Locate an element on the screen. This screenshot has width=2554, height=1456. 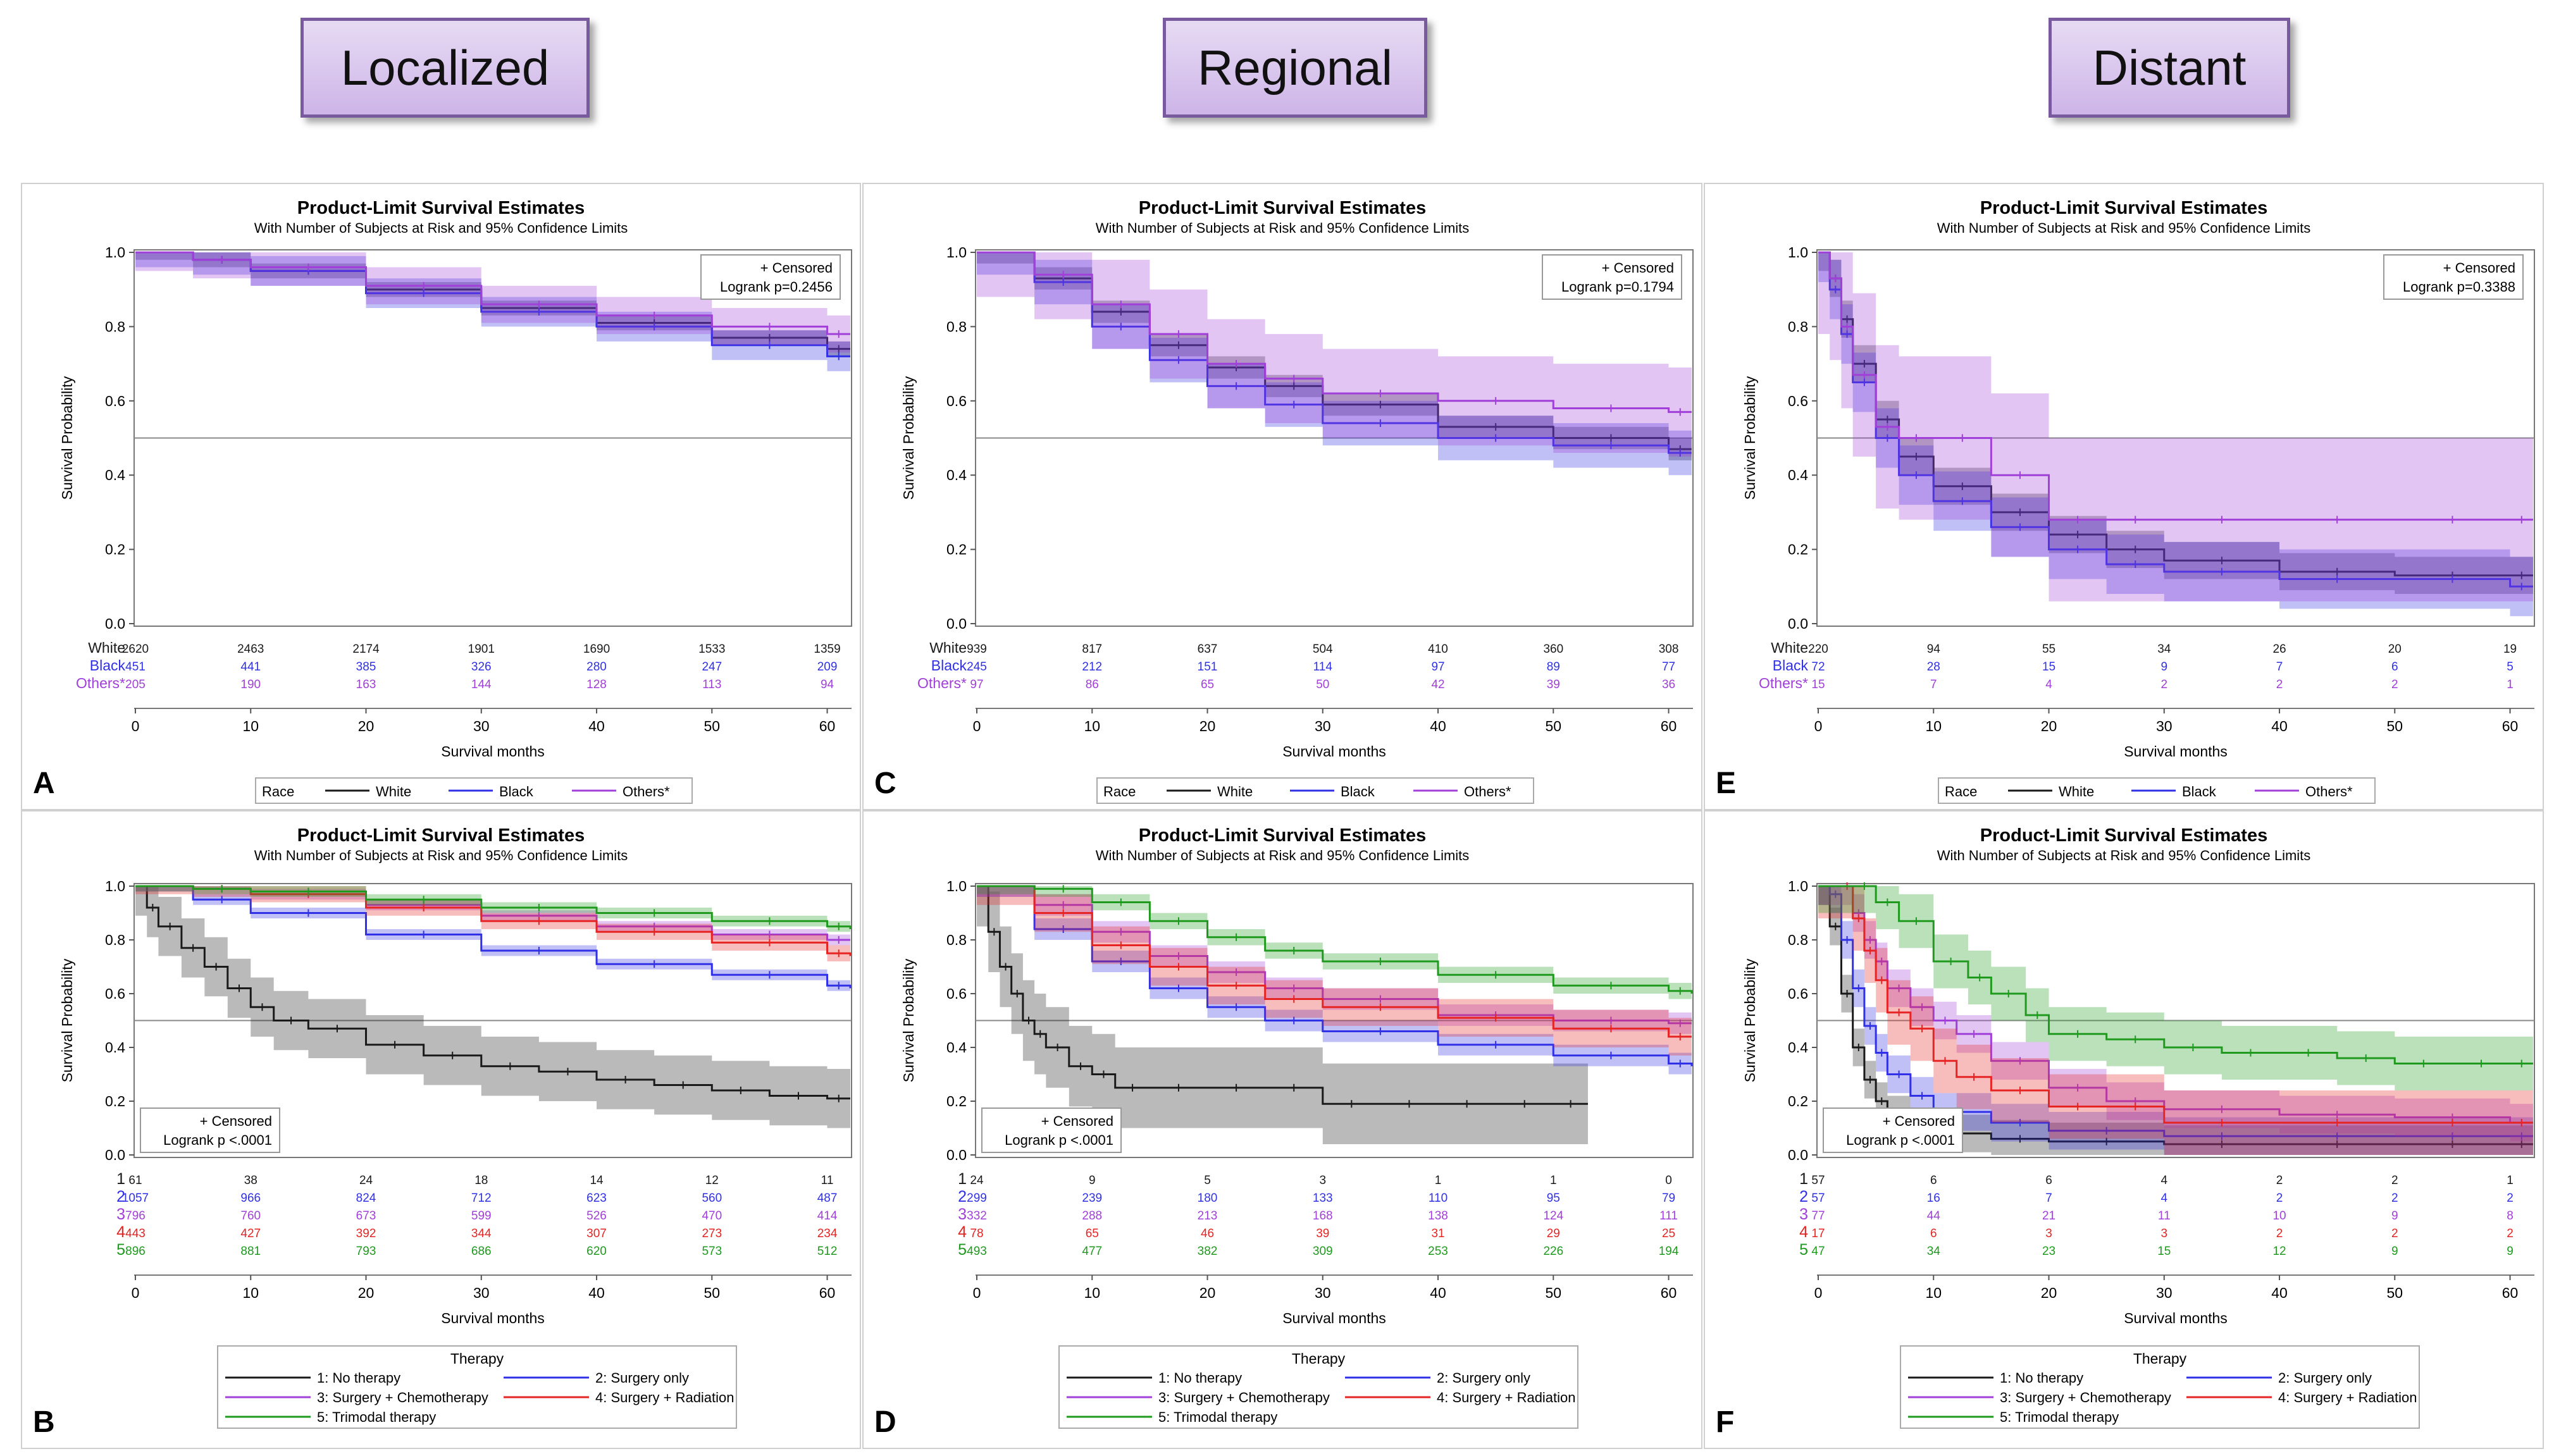
risk-row-label: 1 is located at coordinates (1803, 1179).